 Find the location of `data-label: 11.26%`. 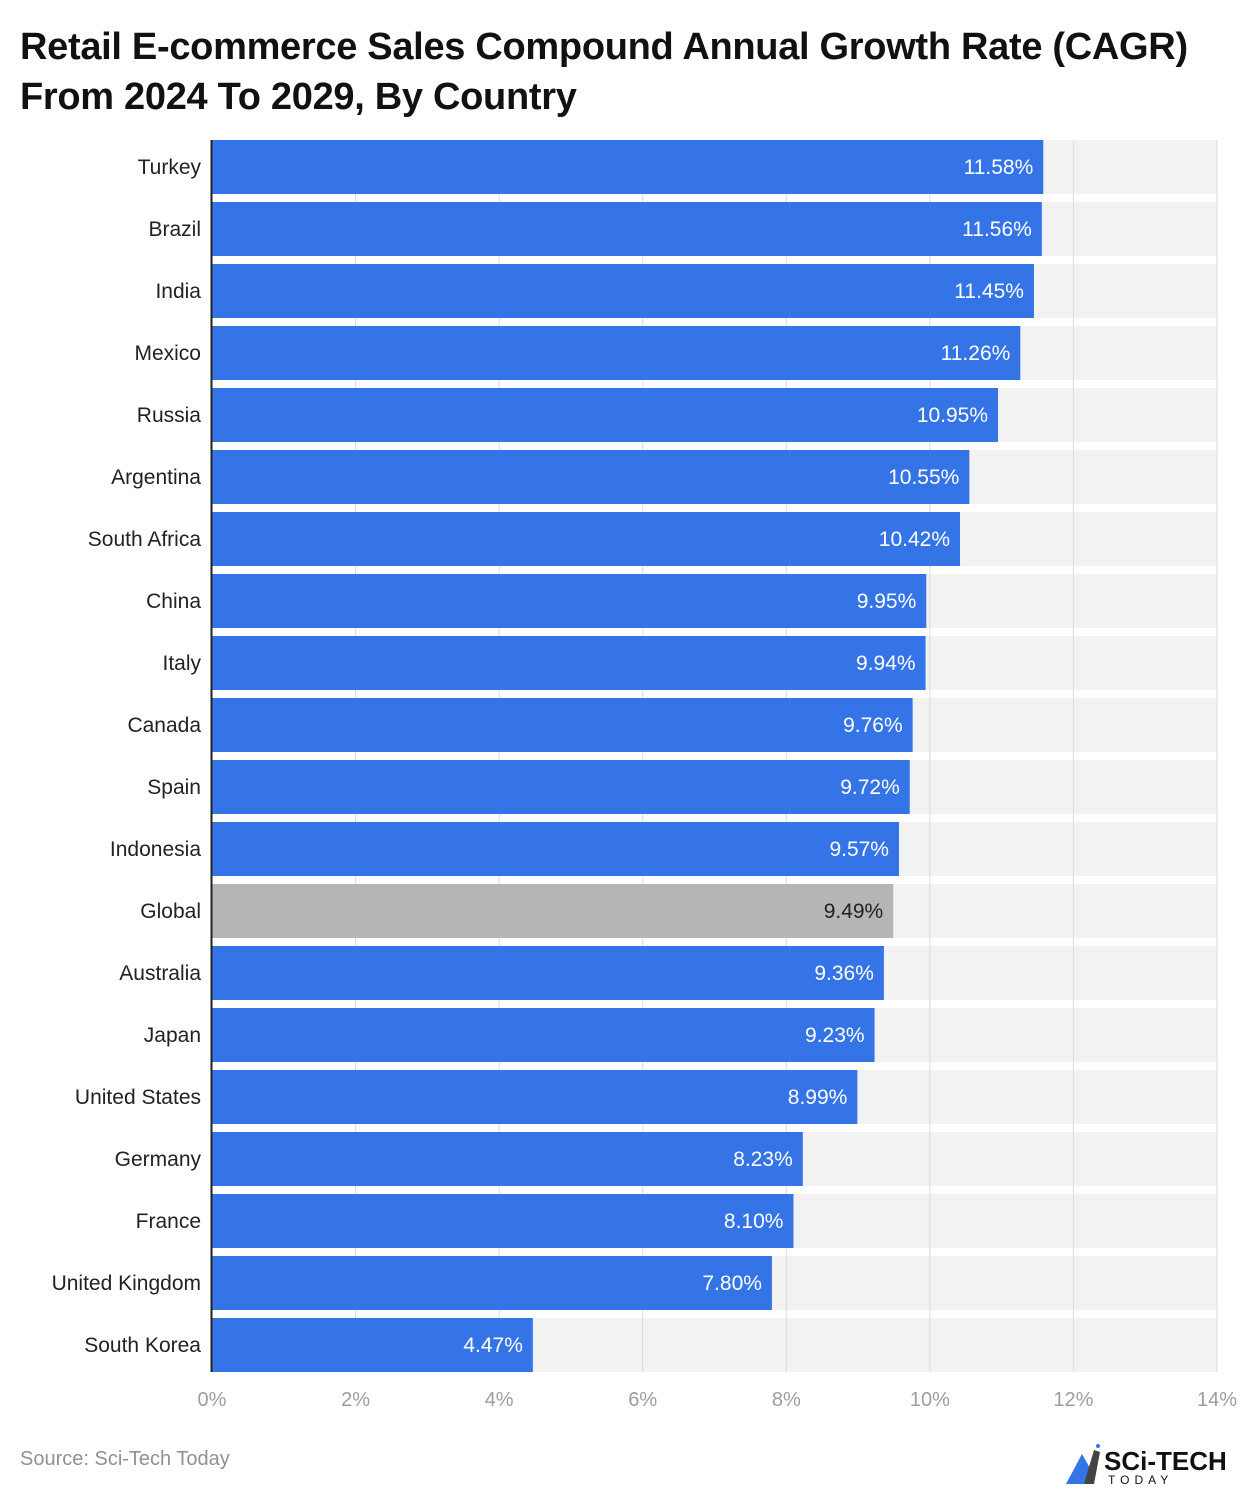

data-label: 11.26% is located at coordinates (976, 353).